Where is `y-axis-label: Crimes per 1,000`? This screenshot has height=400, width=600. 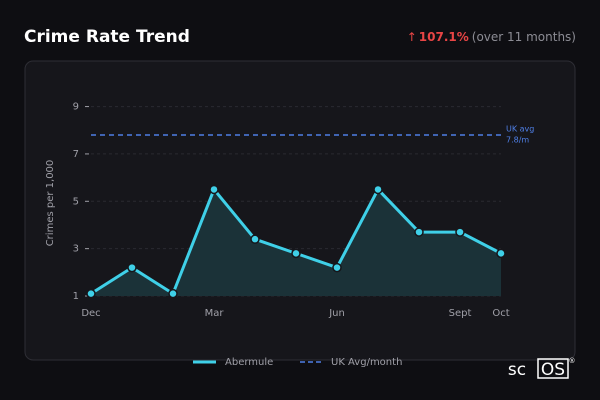 y-axis-label: Crimes per 1,000 is located at coordinates (50, 203).